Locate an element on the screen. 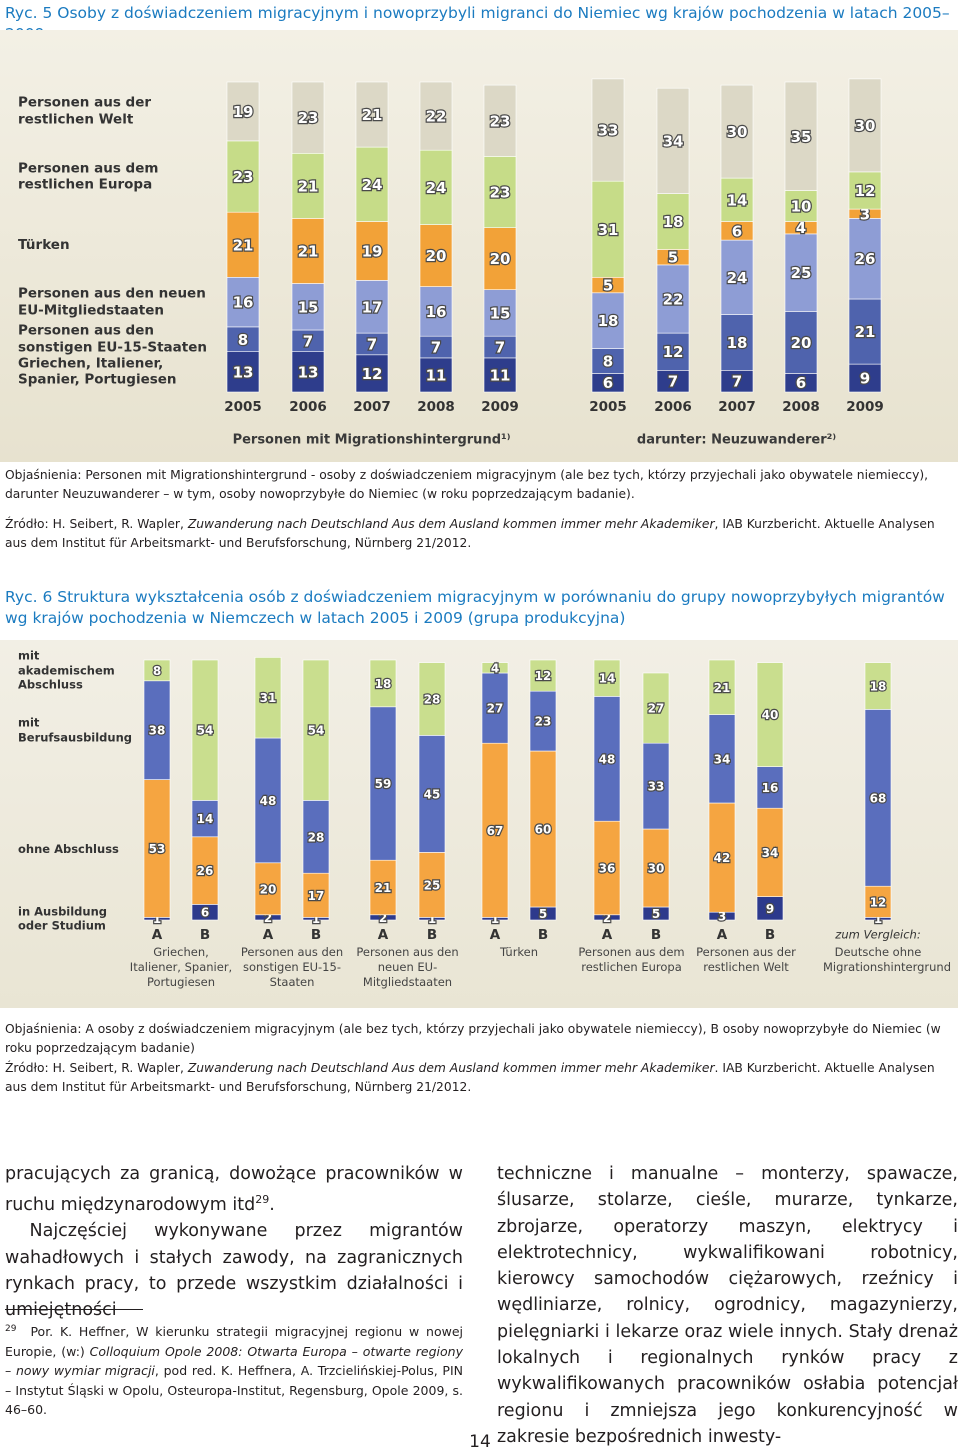 This screenshot has height=1454, width=960. value-label: 24 is located at coordinates (372, 185).